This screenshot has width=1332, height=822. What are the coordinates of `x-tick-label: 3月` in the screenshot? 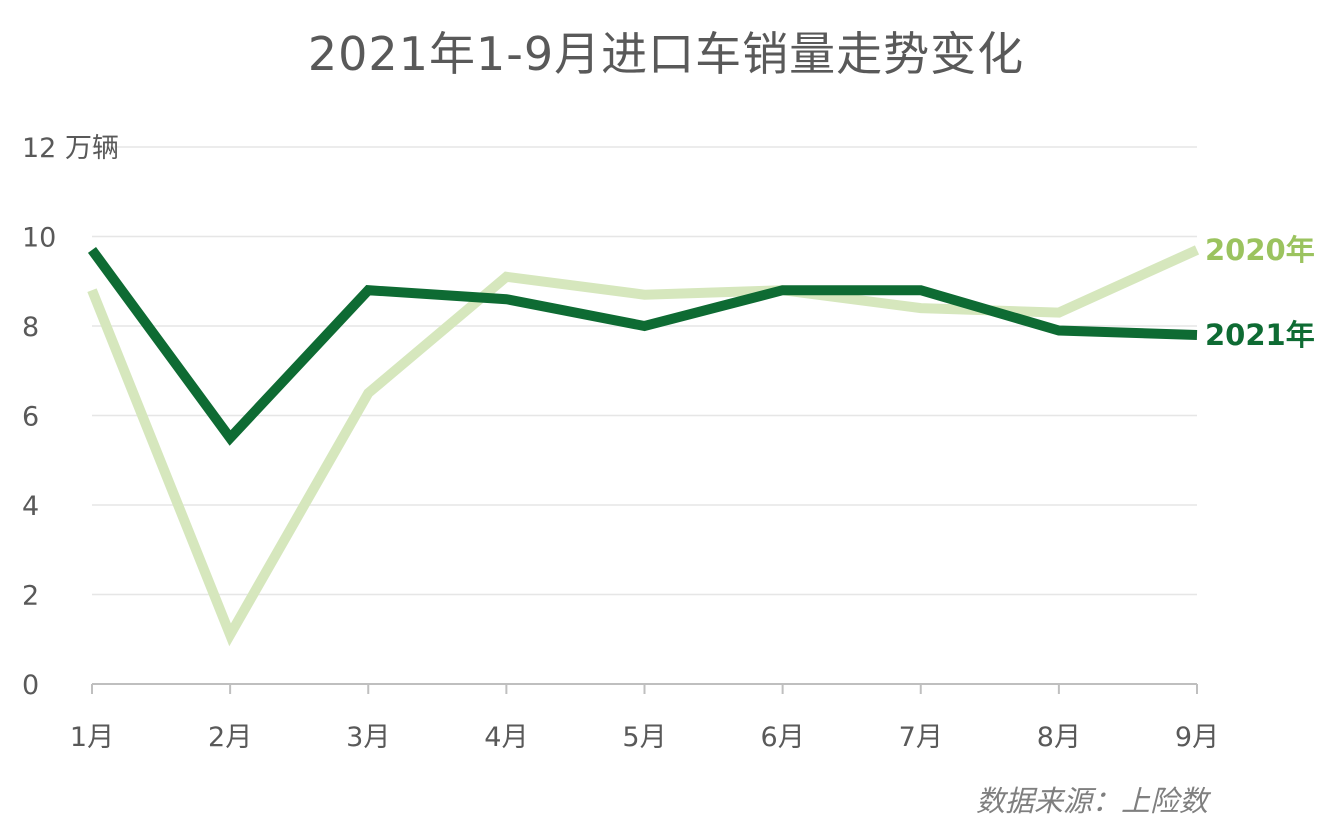 It's located at (368, 737).